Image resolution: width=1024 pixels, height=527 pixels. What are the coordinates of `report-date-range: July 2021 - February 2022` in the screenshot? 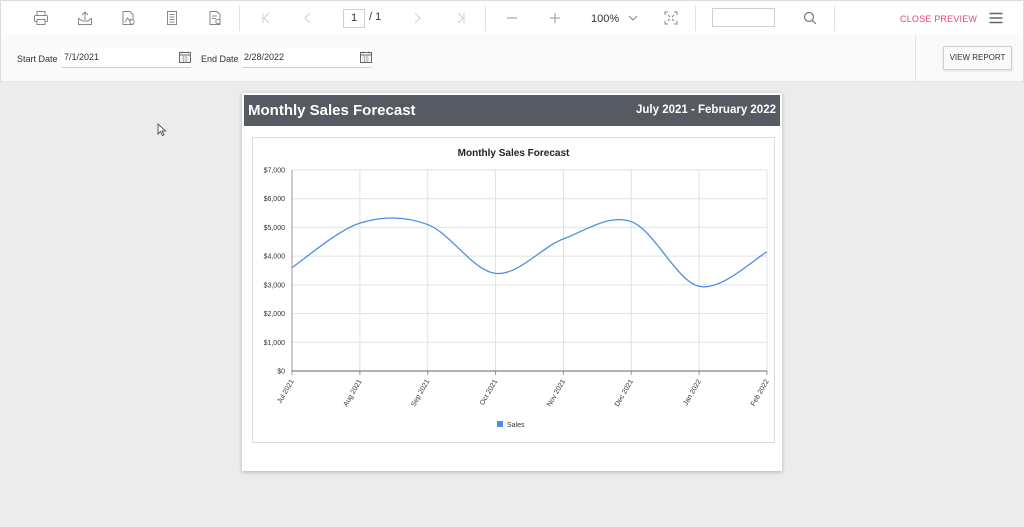 It's located at (706, 110).